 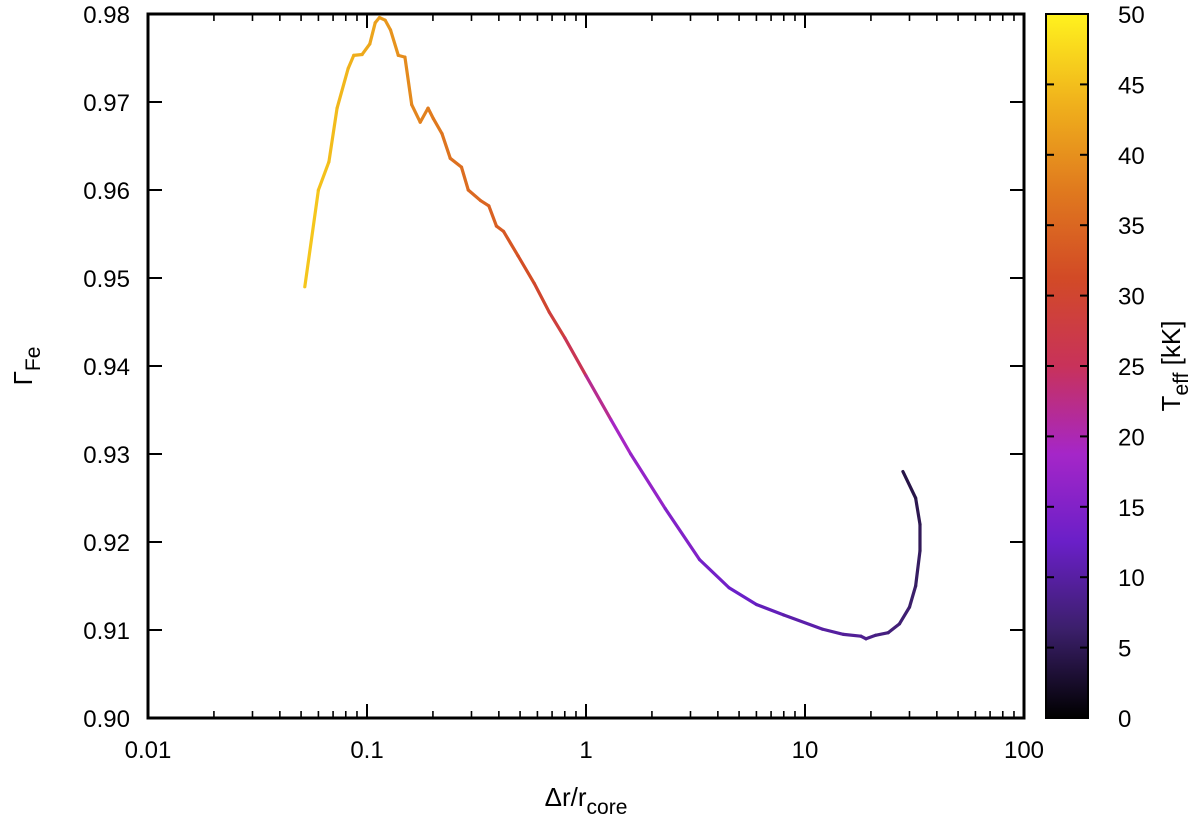 What do you see at coordinates (1174, 366) in the screenshot?
I see `colorbar-title: Teff [kK]` at bounding box center [1174, 366].